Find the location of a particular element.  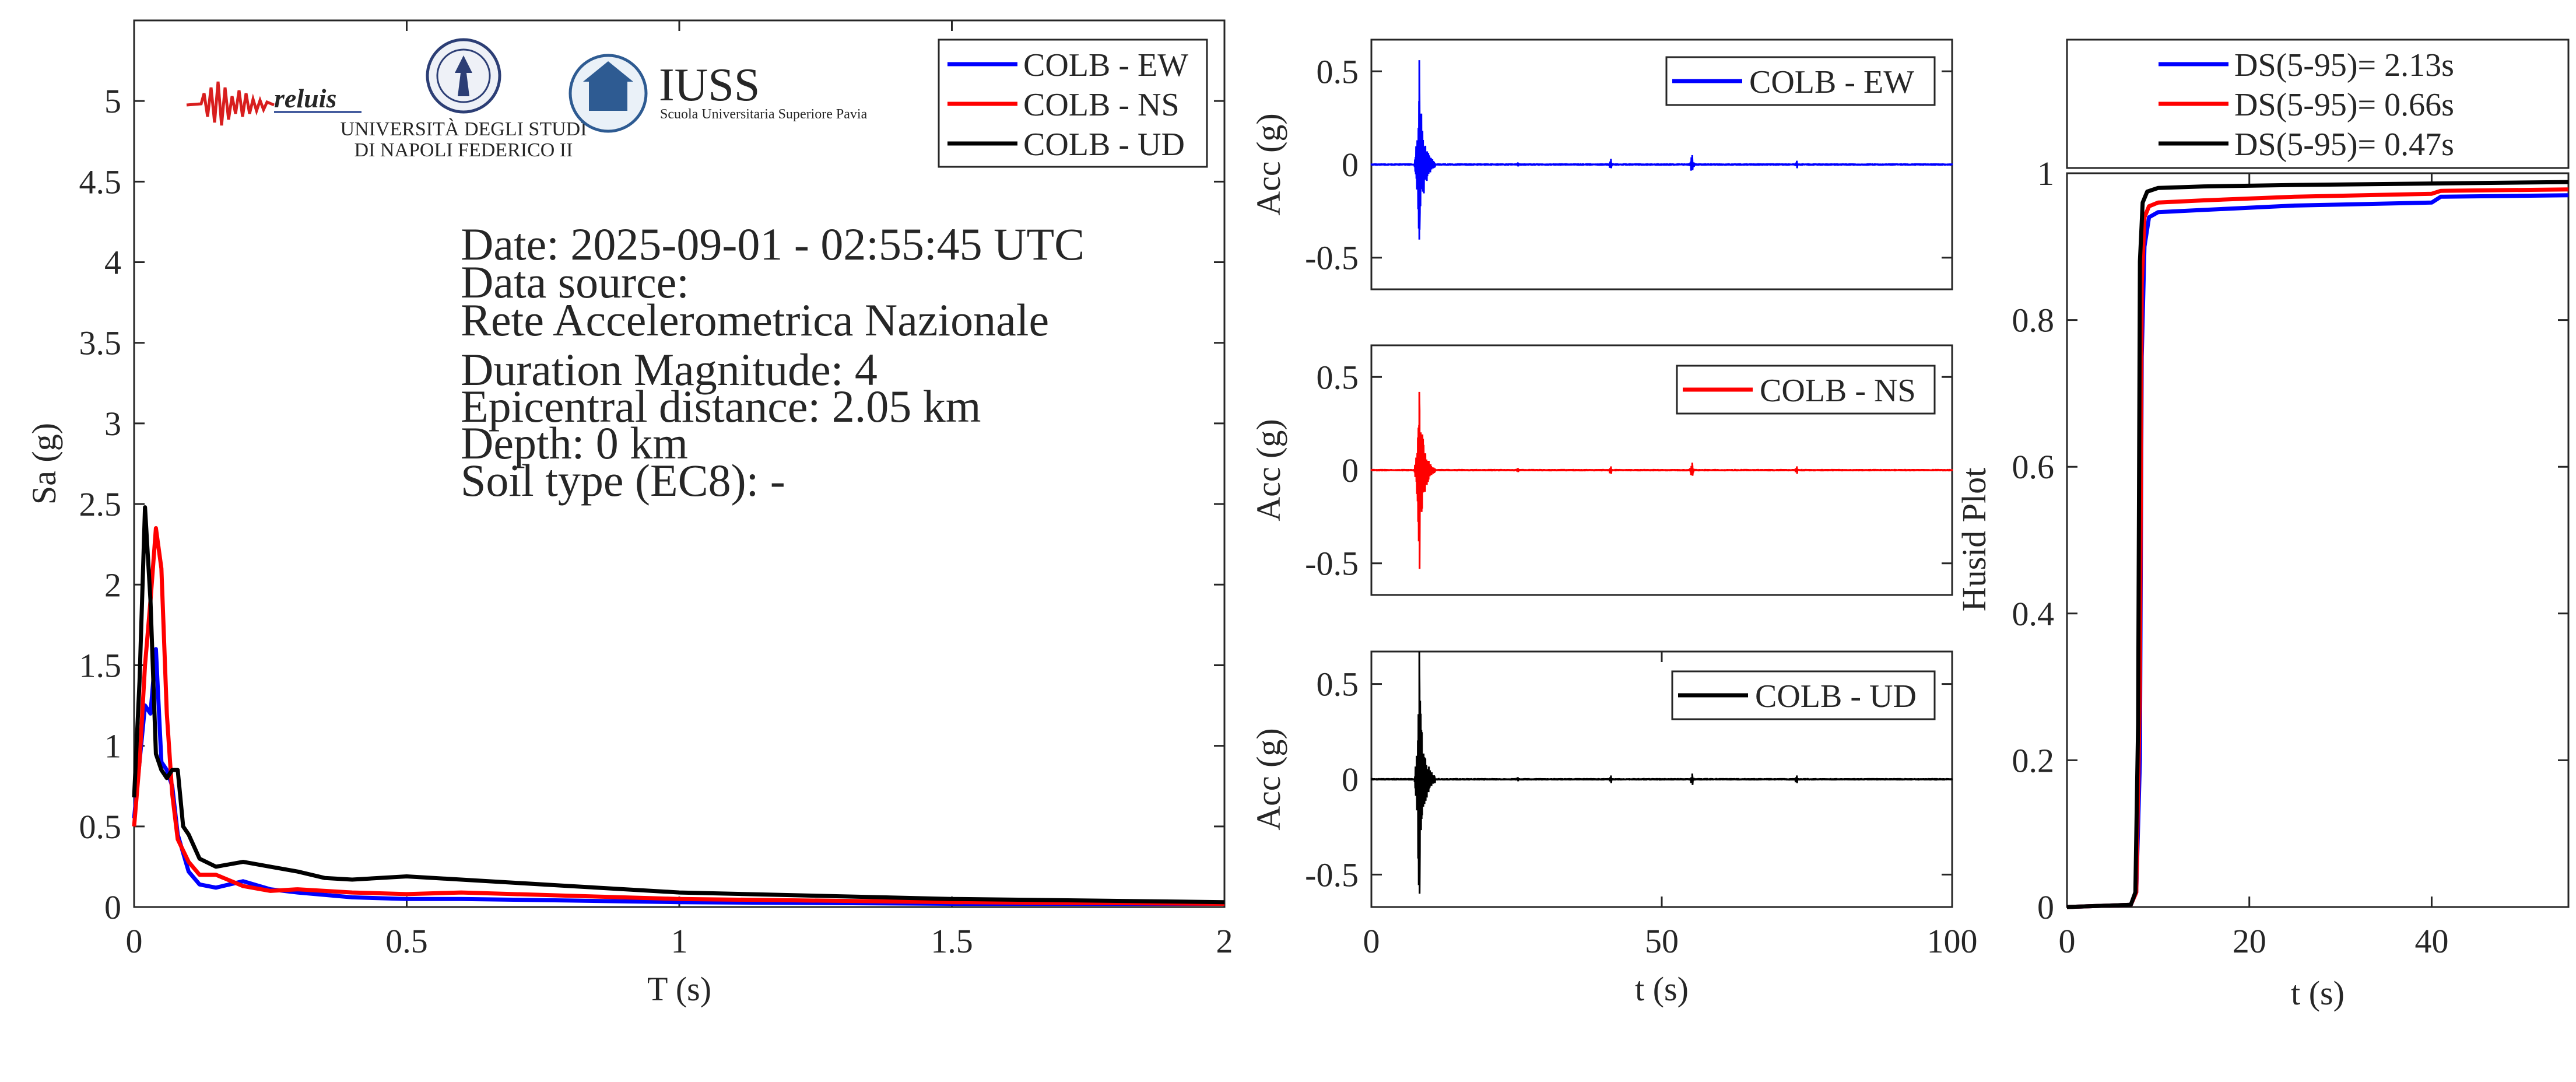

spectrum-x-label: T (s) is located at coordinates (679, 989).